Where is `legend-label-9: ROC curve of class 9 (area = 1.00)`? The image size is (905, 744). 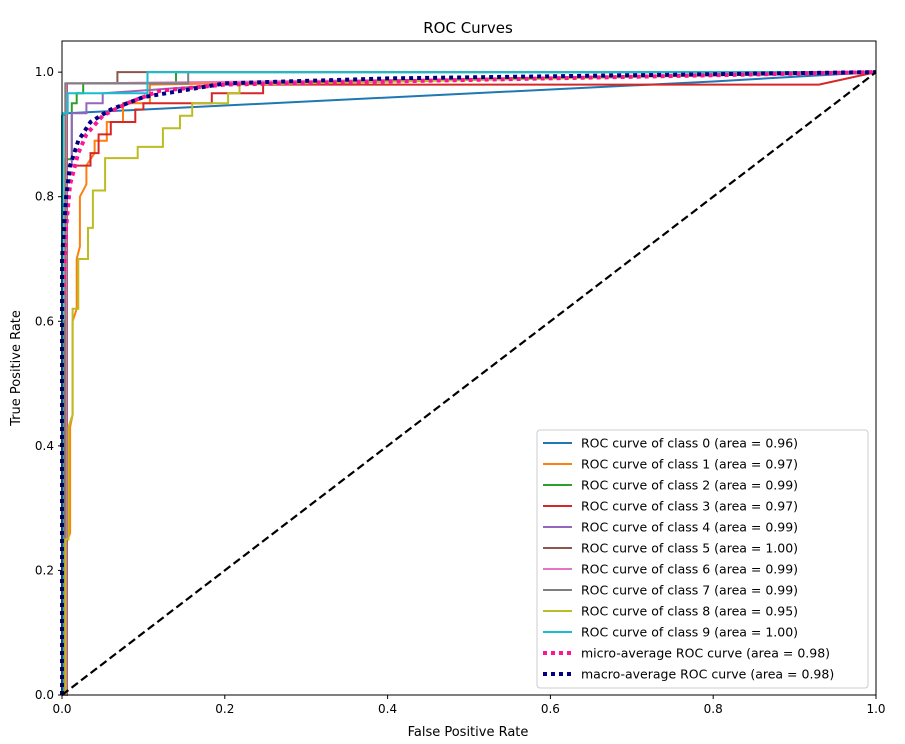
legend-label-9: ROC curve of class 9 (area = 1.00) is located at coordinates (689, 632).